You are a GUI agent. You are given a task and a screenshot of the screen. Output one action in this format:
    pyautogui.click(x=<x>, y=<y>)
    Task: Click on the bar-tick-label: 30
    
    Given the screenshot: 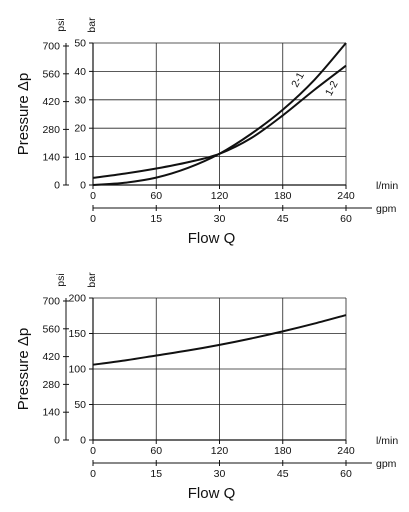 What is the action you would take?
    pyautogui.click(x=80, y=100)
    